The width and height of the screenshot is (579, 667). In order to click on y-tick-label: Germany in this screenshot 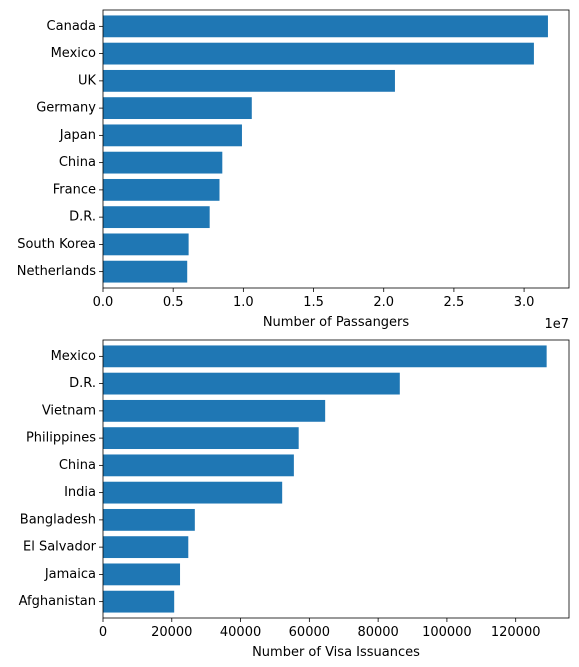, I will do `click(66, 108)`.